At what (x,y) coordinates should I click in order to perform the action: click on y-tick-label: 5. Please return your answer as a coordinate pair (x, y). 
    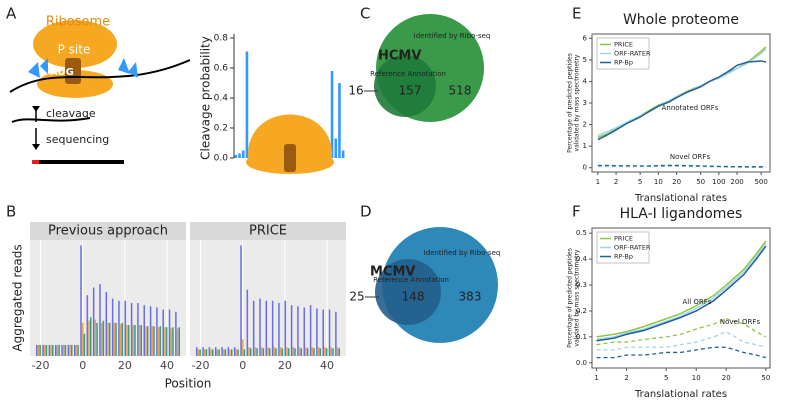
    Looking at the image, I should click on (585, 60).